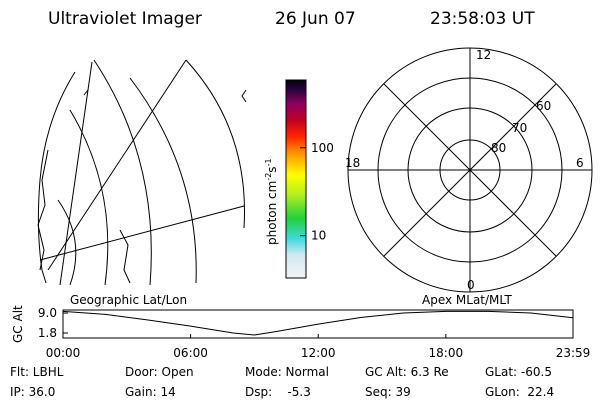  Describe the element at coordinates (18, 324) in the screenshot. I see `y-label: GC Alt` at that location.